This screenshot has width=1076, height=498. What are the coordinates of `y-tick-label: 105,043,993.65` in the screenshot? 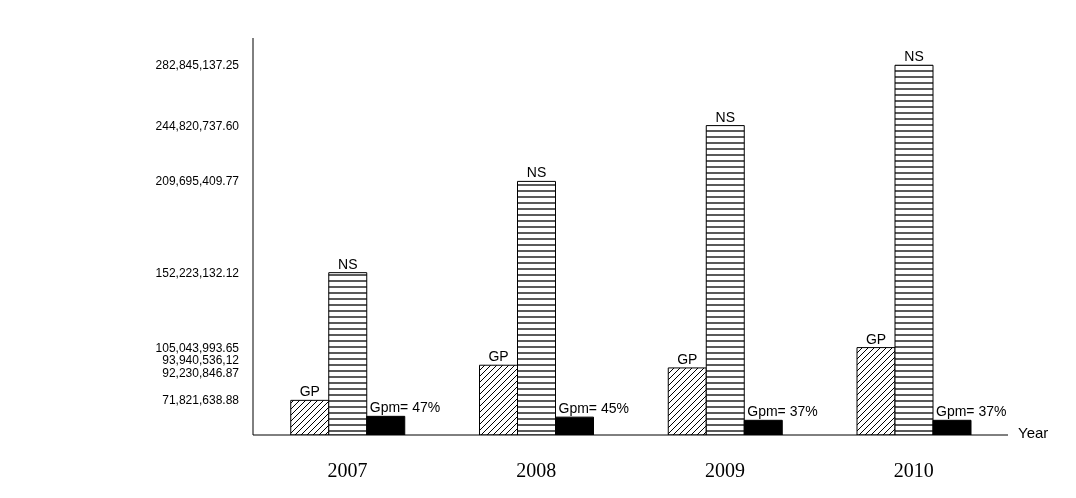 It's located at (197, 347).